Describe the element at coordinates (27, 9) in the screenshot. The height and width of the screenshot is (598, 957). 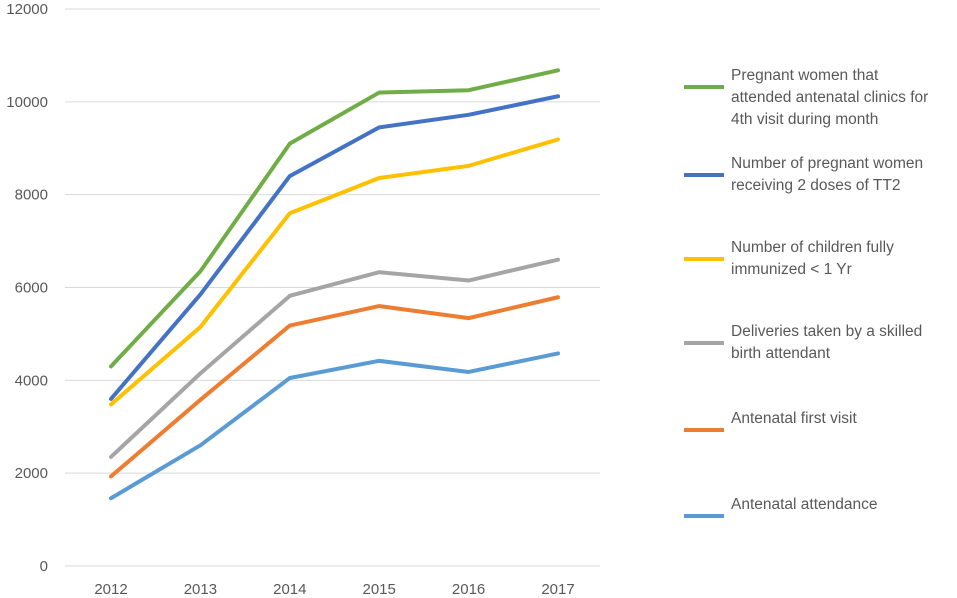
I see `y-tick-label: 12000` at that location.